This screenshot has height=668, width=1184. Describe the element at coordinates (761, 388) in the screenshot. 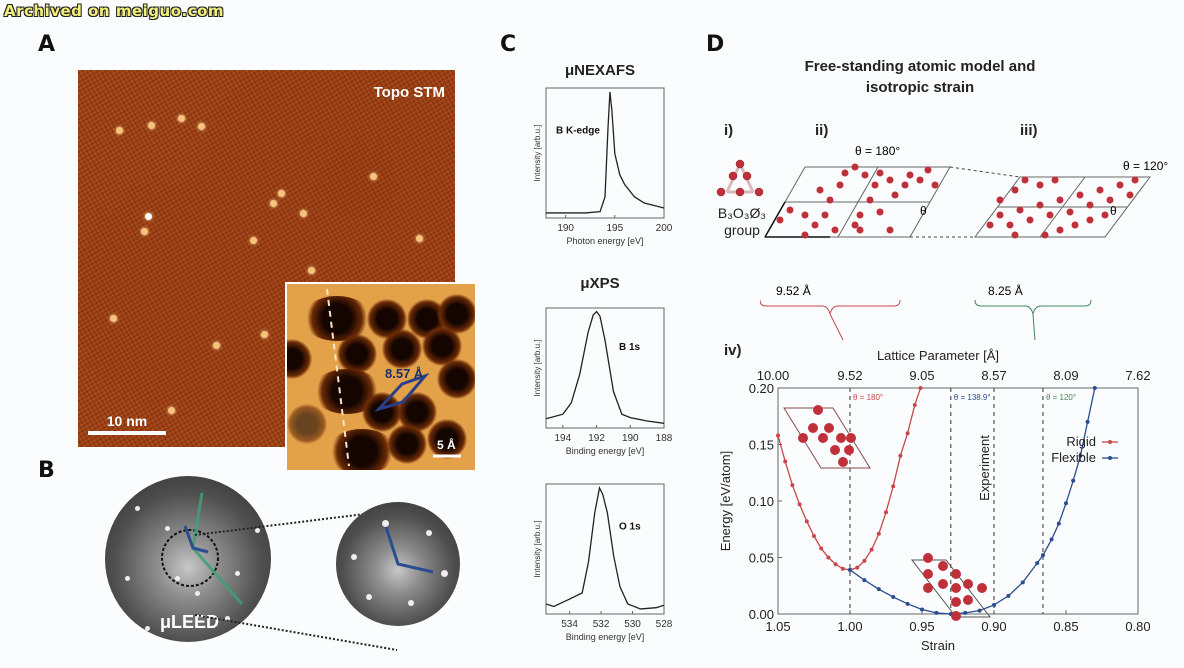

I see `y-tick-label: 0.20` at that location.